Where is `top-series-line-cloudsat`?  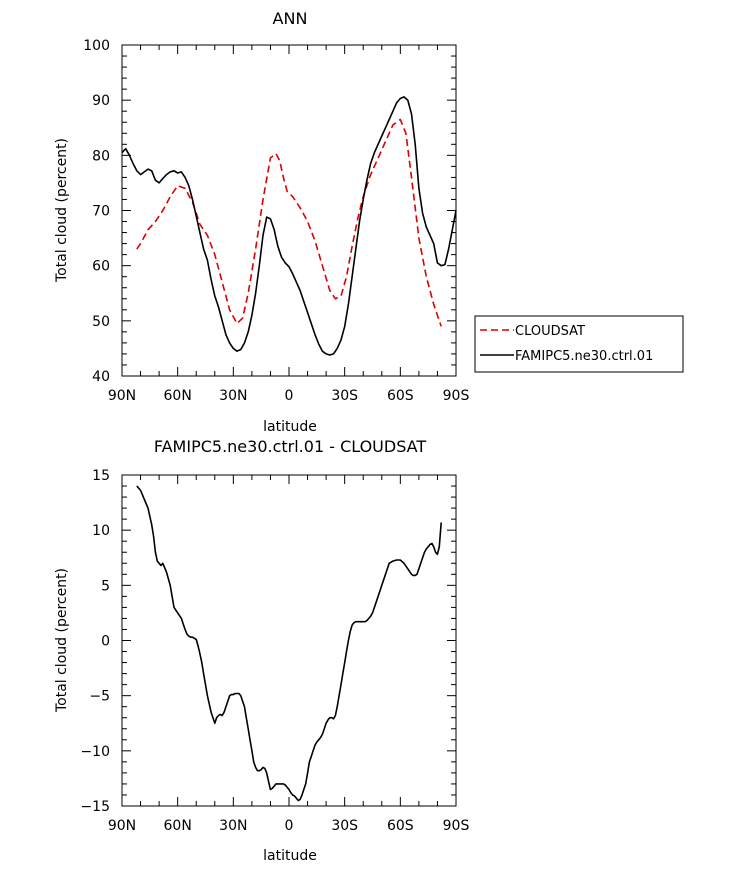
top-series-line-cloudsat is located at coordinates (289, 222).